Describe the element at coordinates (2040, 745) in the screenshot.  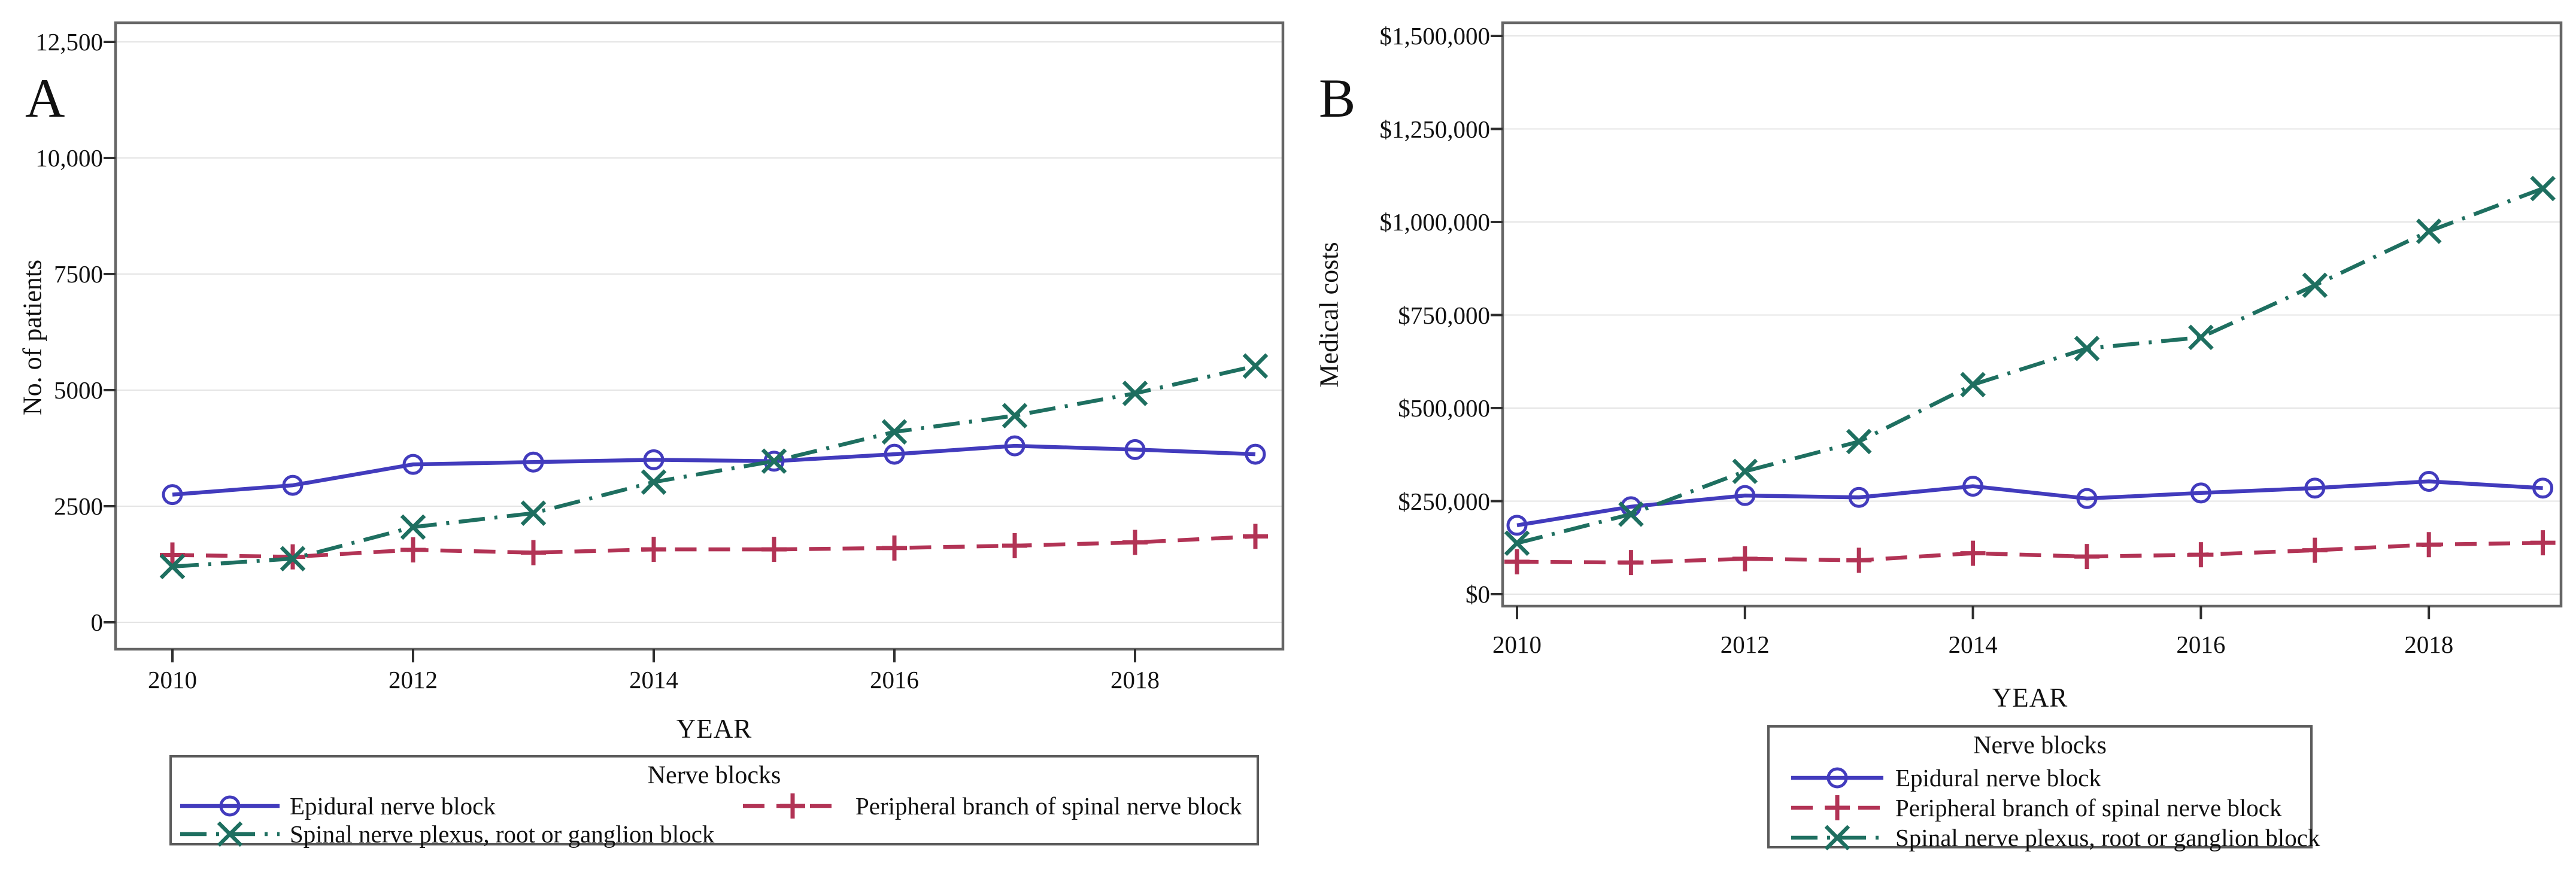
I see `panel-b-legend-title: Nerve blocks` at that location.